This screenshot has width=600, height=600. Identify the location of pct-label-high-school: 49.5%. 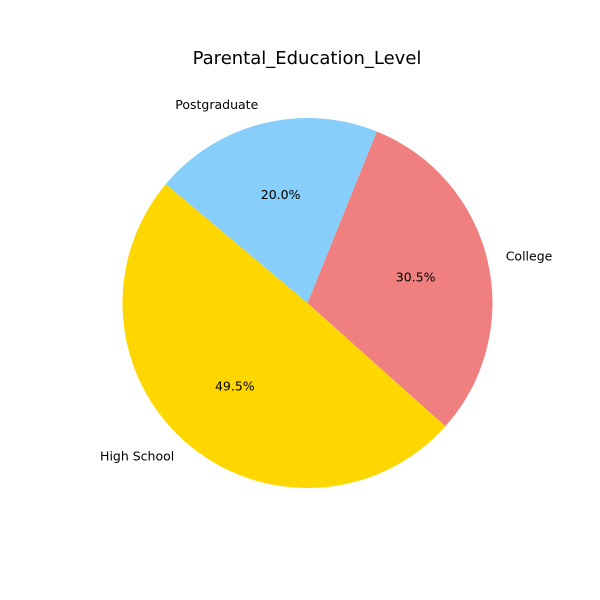
(235, 385).